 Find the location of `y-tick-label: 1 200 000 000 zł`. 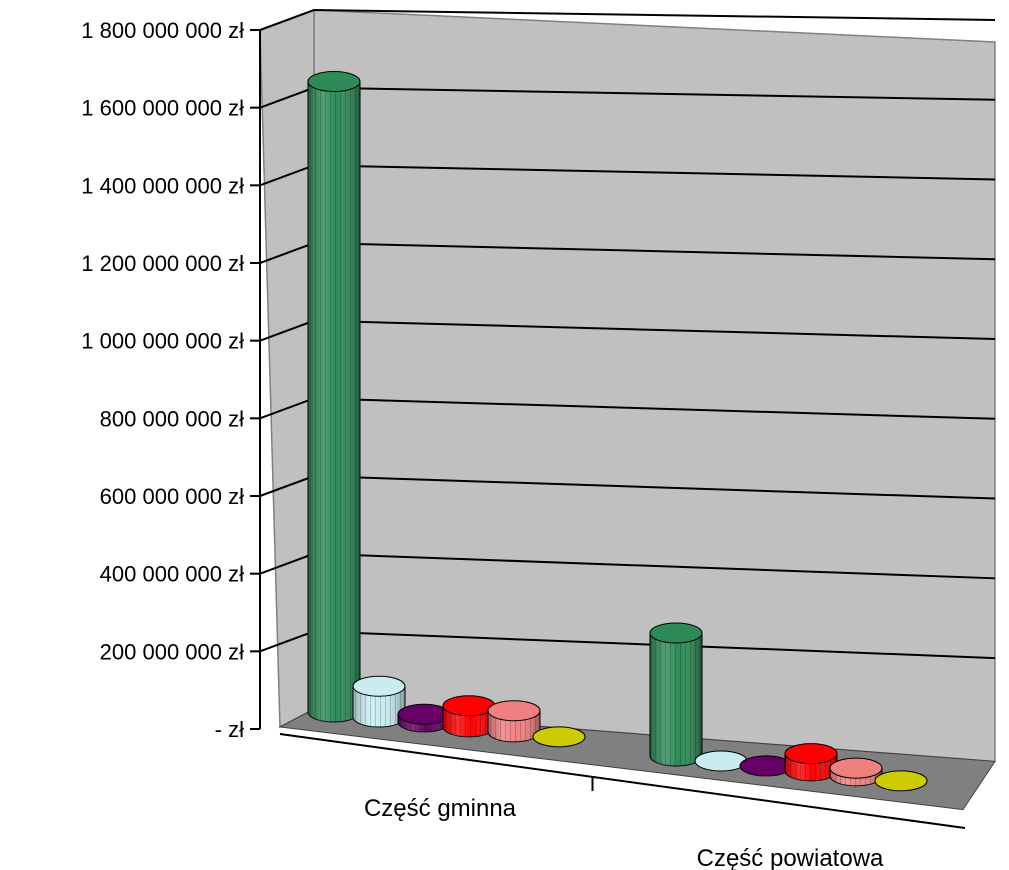

y-tick-label: 1 200 000 000 zł is located at coordinates (162, 263).